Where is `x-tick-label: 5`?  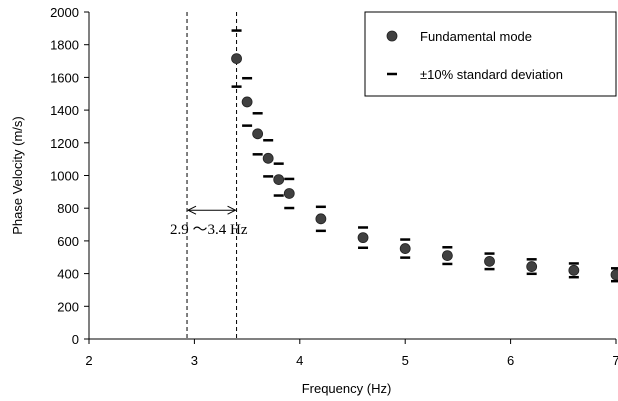
x-tick-label: 5 is located at coordinates (405, 360).